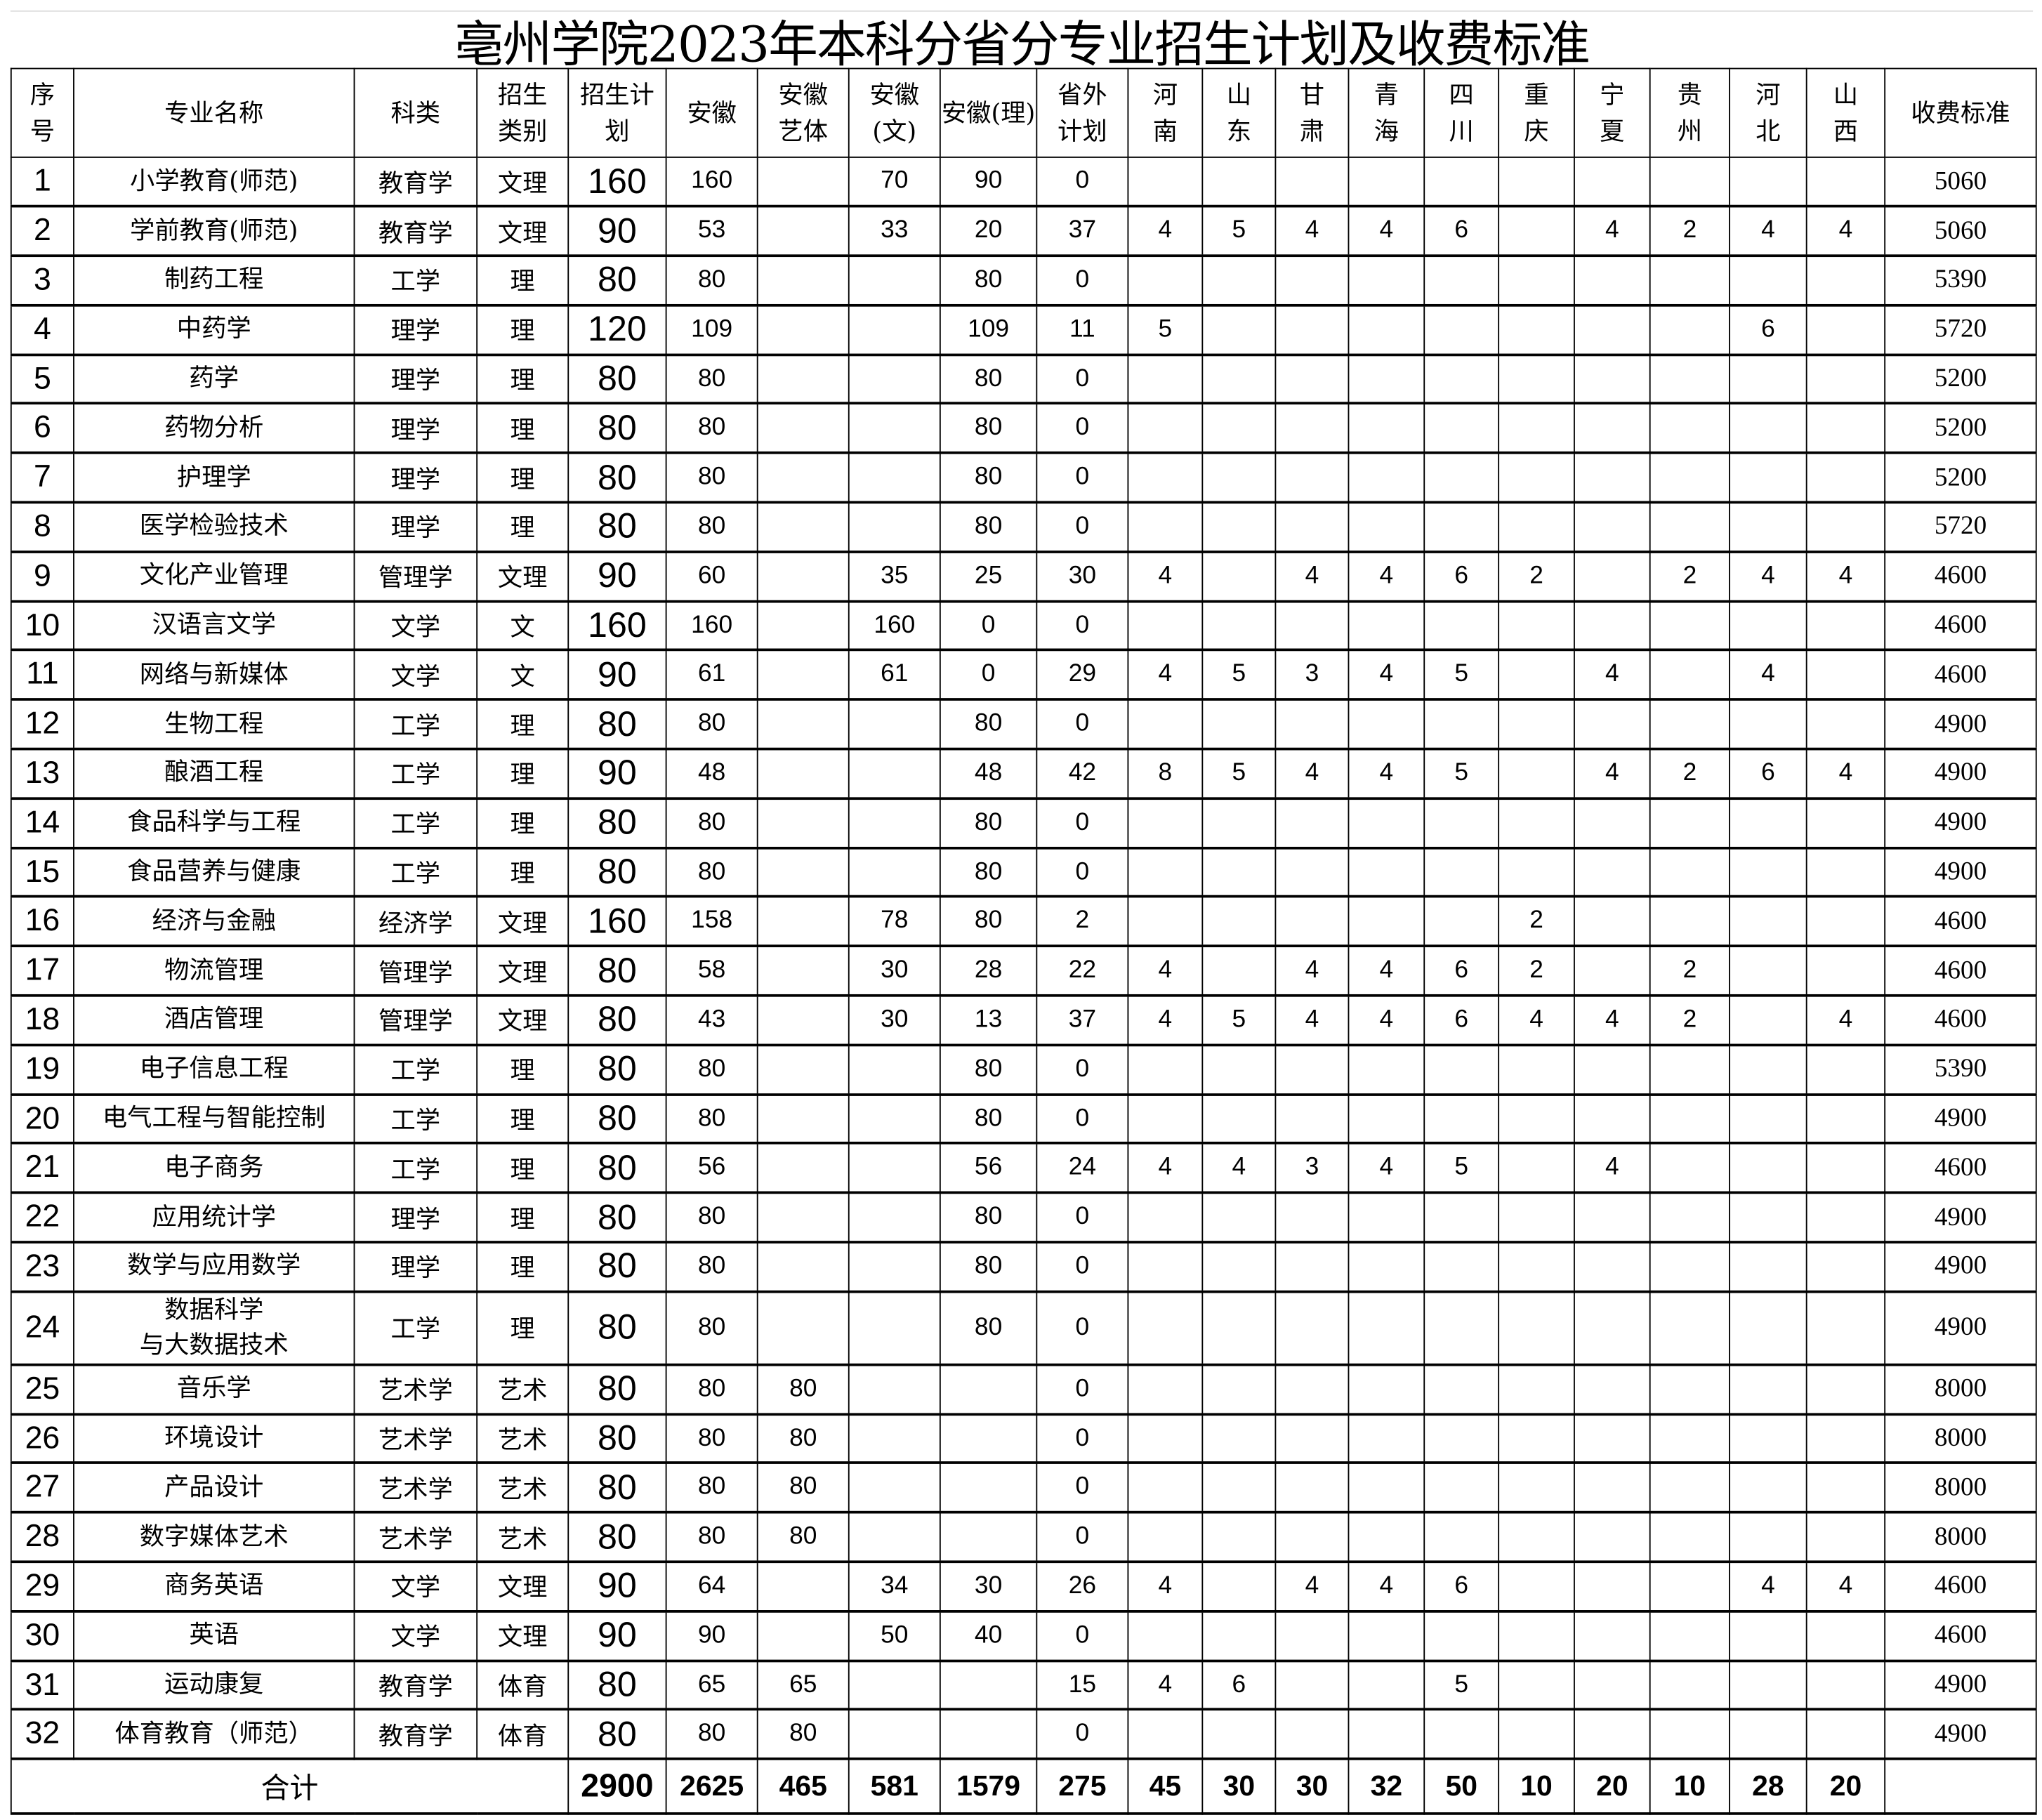 The height and width of the screenshot is (1820, 2042). What do you see at coordinates (1023, 774) in the screenshot?
I see `table-row: 13 酿酒工程 工学理 90 48 48 42 8 5 4 4 5 4 2 6 4 4900` at bounding box center [1023, 774].